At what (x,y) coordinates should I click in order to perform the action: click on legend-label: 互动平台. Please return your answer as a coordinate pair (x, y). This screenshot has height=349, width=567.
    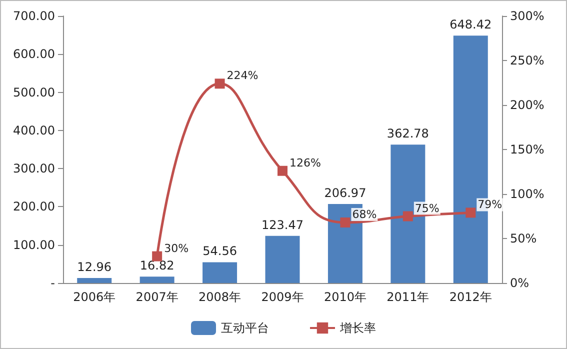
    Looking at the image, I should click on (245, 328).